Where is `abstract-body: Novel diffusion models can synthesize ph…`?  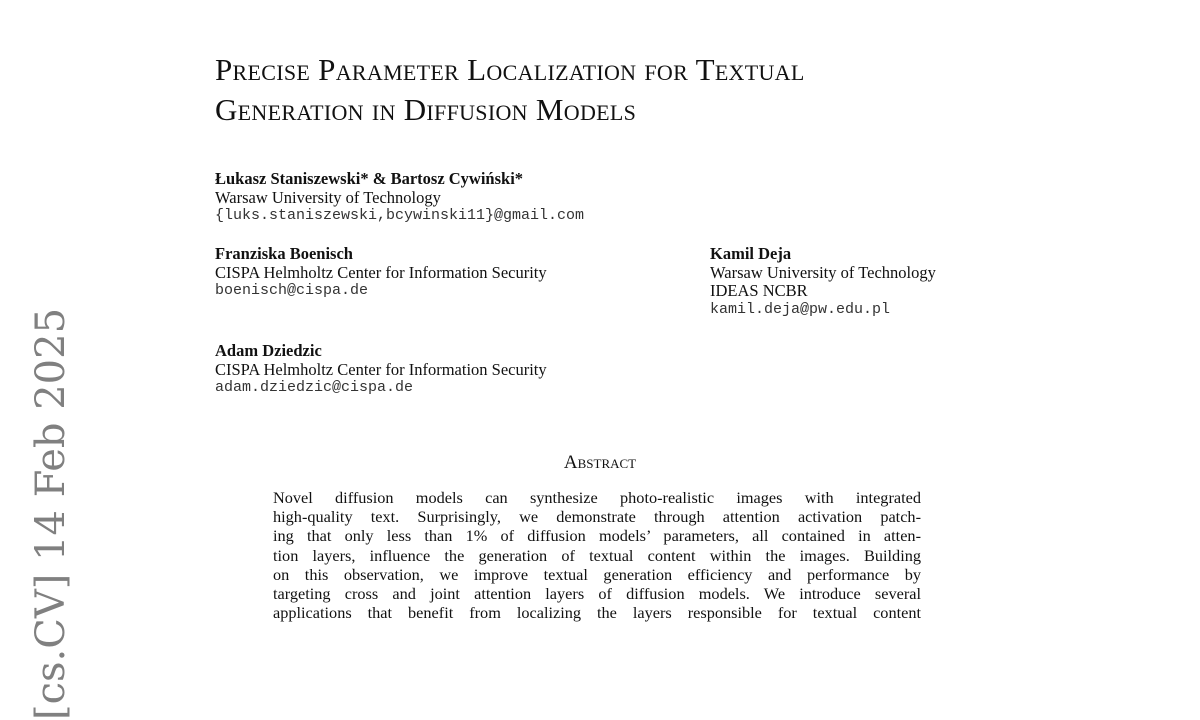 abstract-body: Novel diffusion models can synthesize ph… is located at coordinates (597, 555).